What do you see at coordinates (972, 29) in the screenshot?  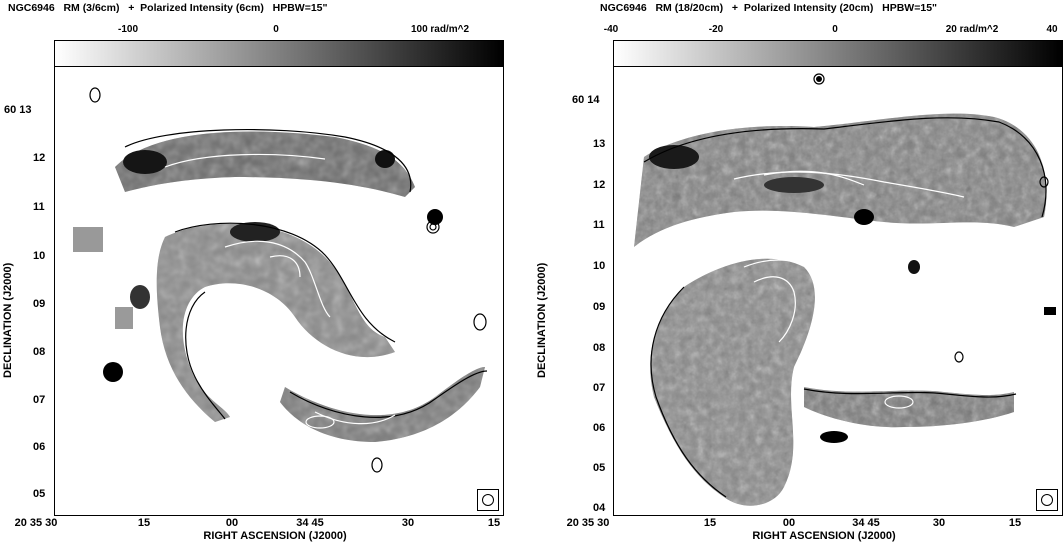 I see `colorbar-tick: 20 rad/m^2` at bounding box center [972, 29].